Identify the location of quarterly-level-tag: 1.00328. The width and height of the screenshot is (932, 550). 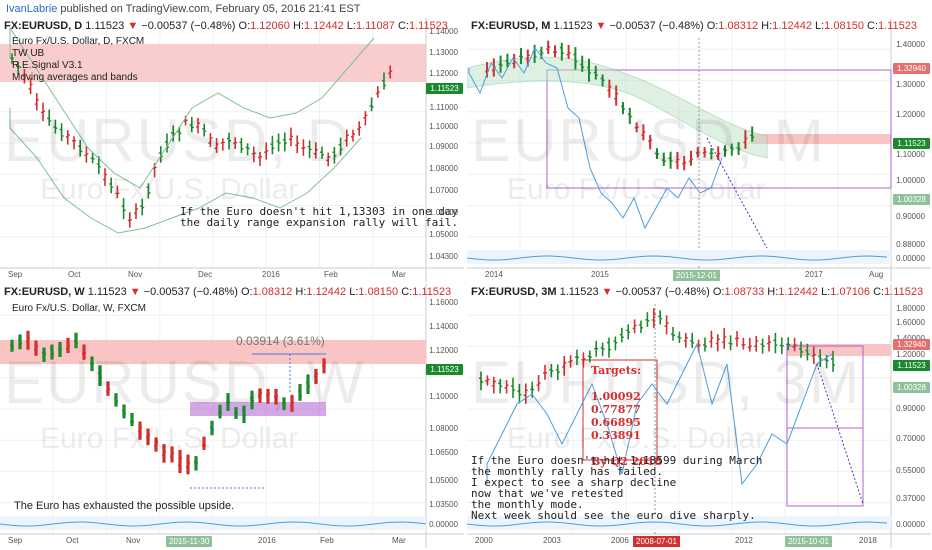
(911, 387).